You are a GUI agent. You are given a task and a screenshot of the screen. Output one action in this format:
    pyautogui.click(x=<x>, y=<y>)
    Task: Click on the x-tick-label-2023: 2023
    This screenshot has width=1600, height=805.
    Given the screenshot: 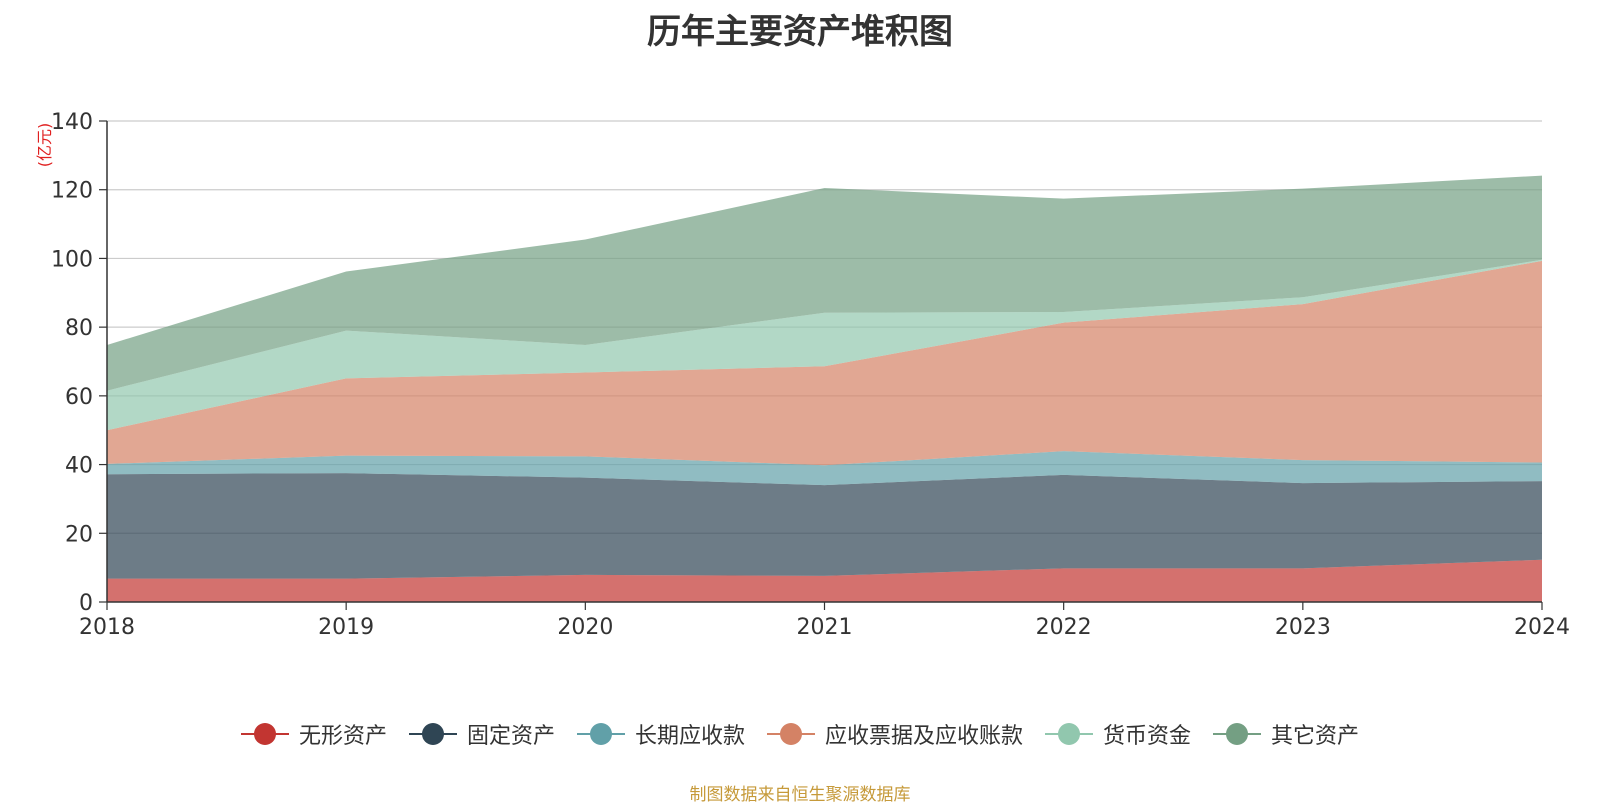 What is the action you would take?
    pyautogui.click(x=1303, y=627)
    